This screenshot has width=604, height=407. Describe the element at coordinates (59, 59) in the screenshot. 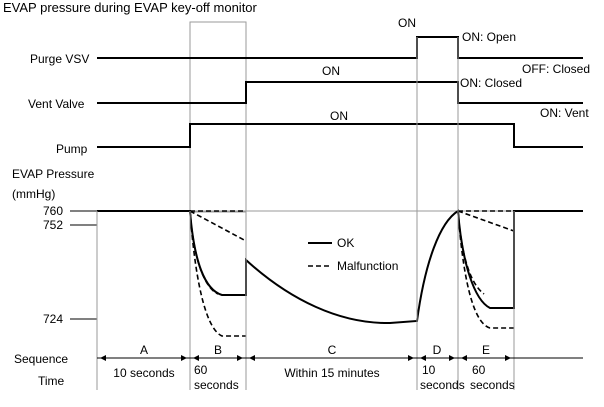

I see `purge-vsv-label: Purge VSV` at that location.